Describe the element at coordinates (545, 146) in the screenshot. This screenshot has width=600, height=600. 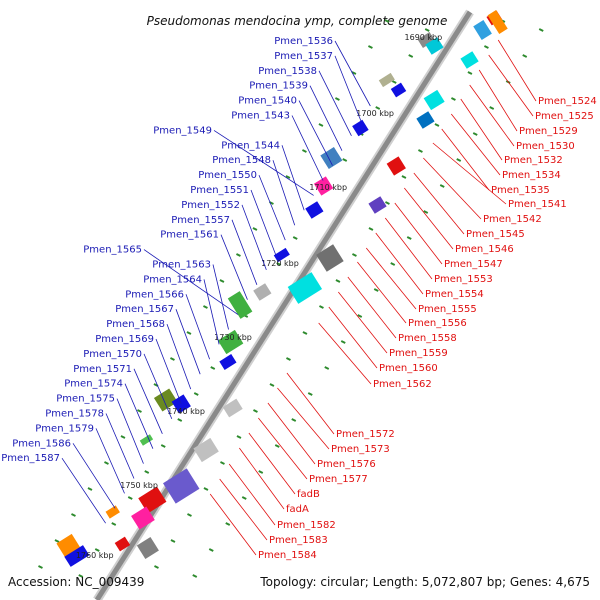
I see `right-gene-label: Pmen_1530` at that location.